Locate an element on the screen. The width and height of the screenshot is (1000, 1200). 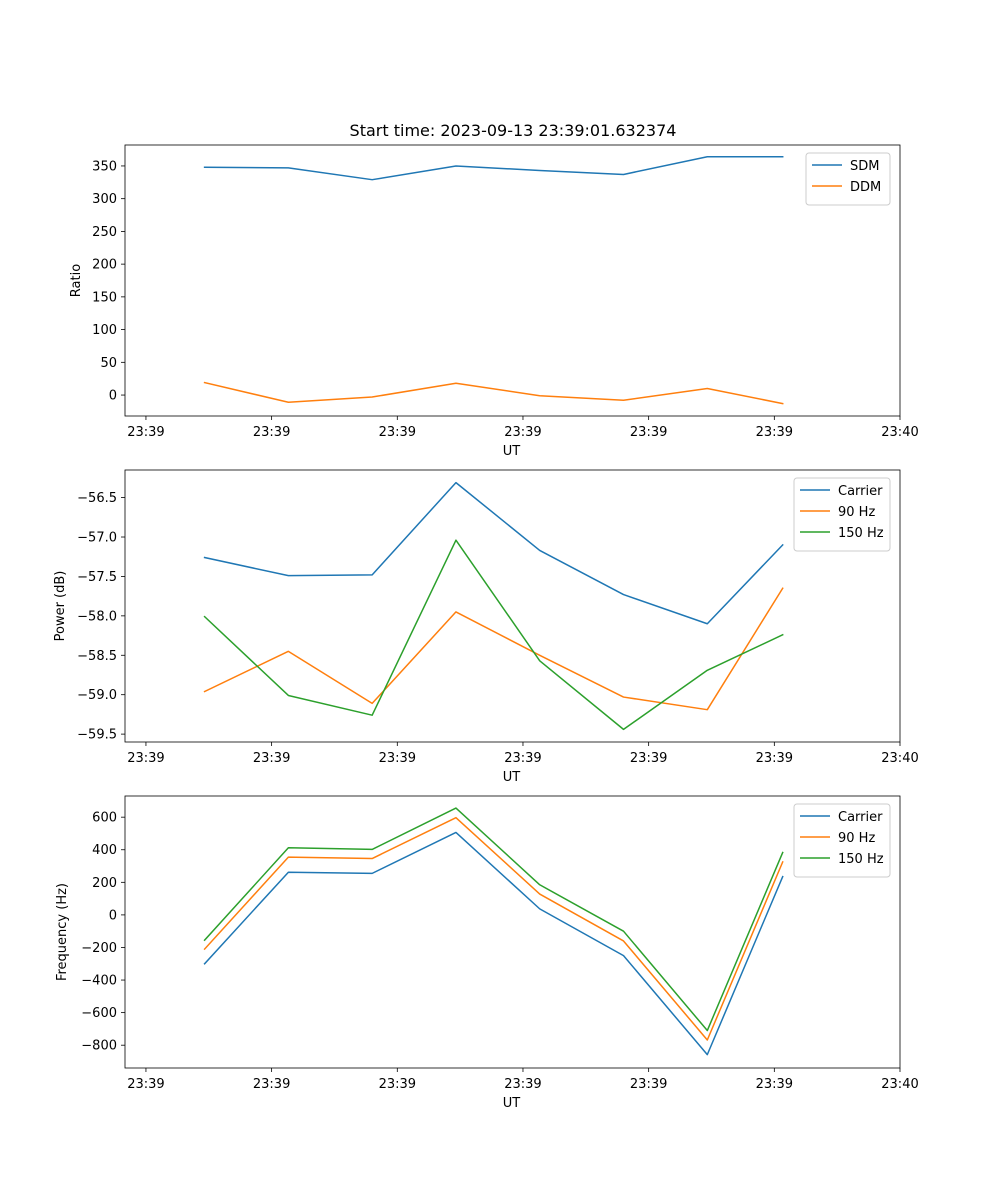
power-y-tick-label: −56.5 is located at coordinates (97, 498).